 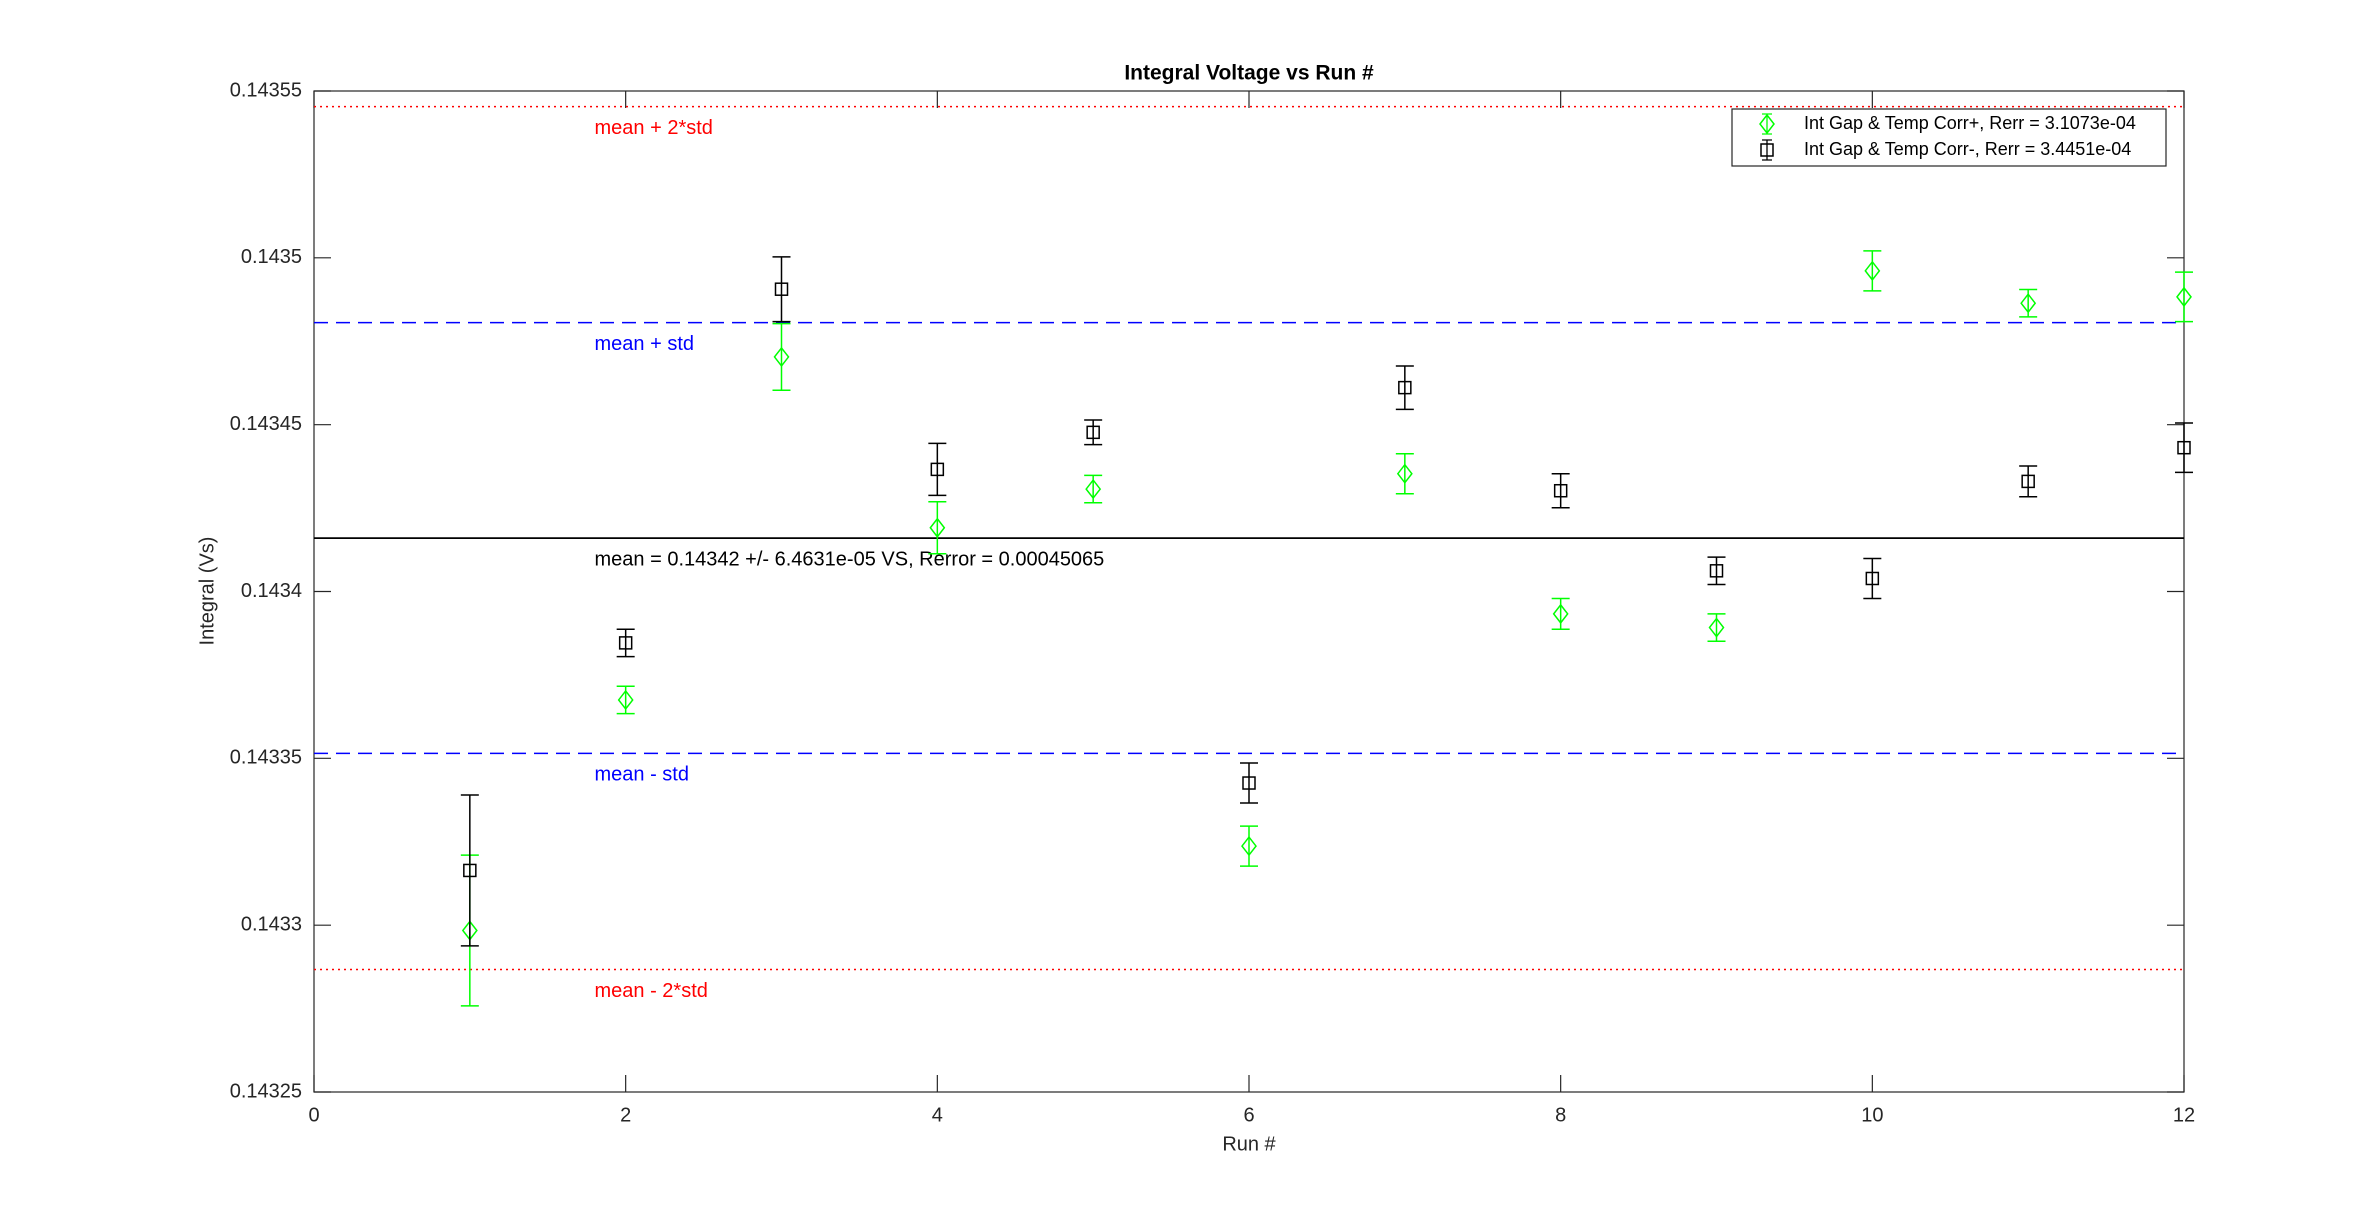 What do you see at coordinates (625, 1115) in the screenshot?
I see `x-tick-label: 2` at bounding box center [625, 1115].